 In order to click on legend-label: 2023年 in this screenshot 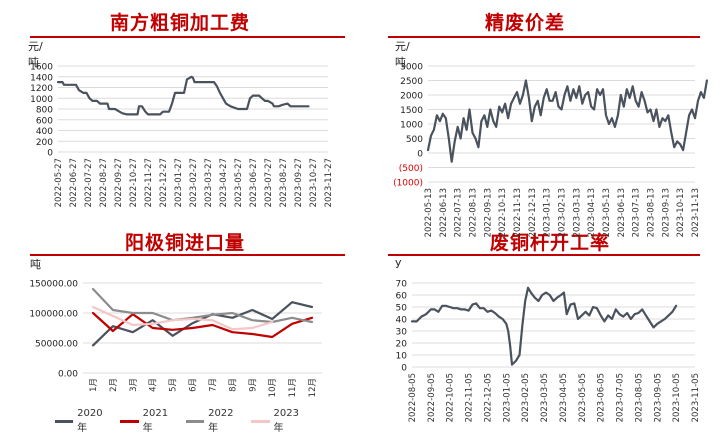, I will do `click(286, 421)`.